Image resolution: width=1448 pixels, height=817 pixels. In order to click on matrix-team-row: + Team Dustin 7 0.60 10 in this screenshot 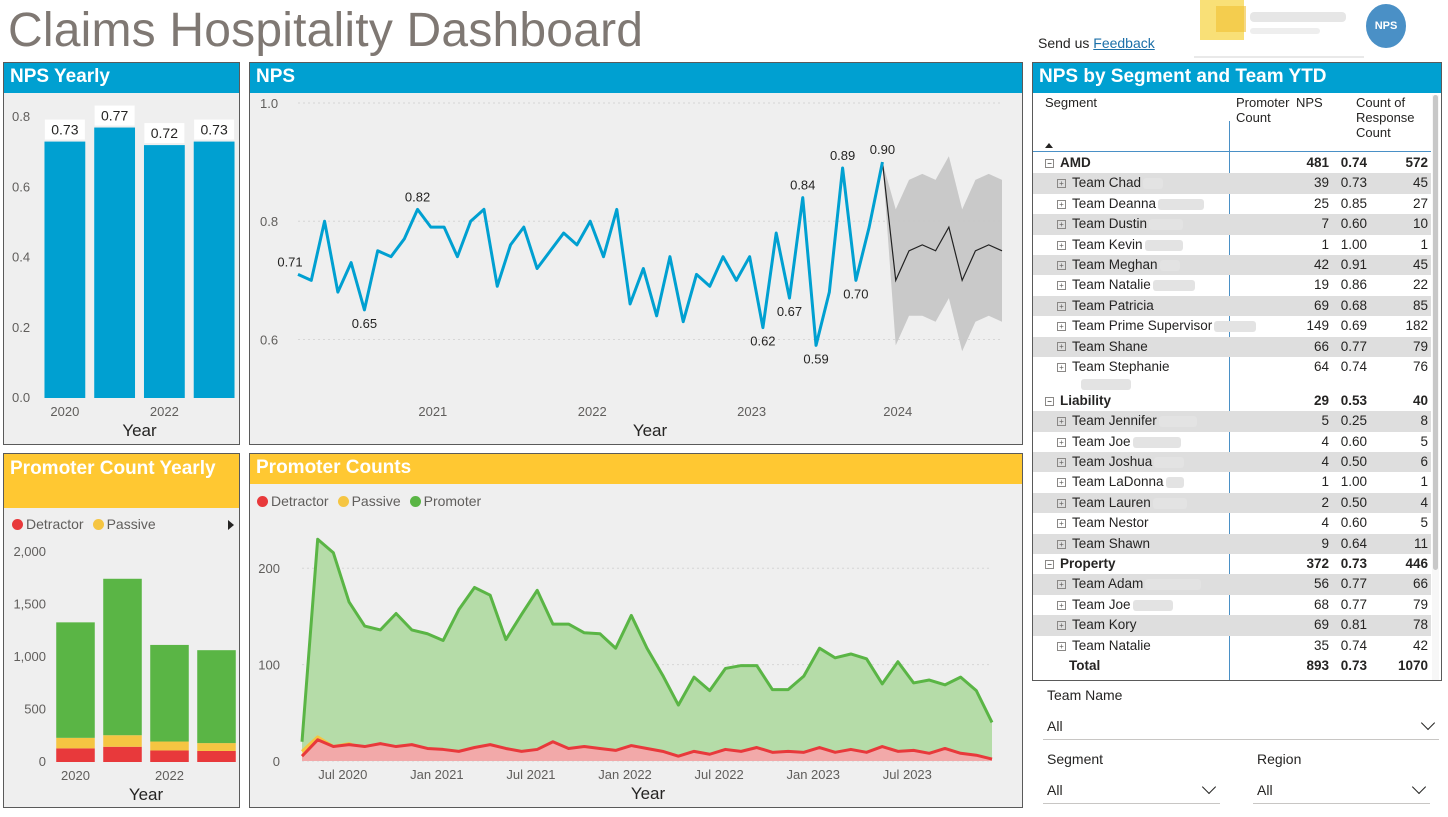, I will do `click(1232, 224)`.